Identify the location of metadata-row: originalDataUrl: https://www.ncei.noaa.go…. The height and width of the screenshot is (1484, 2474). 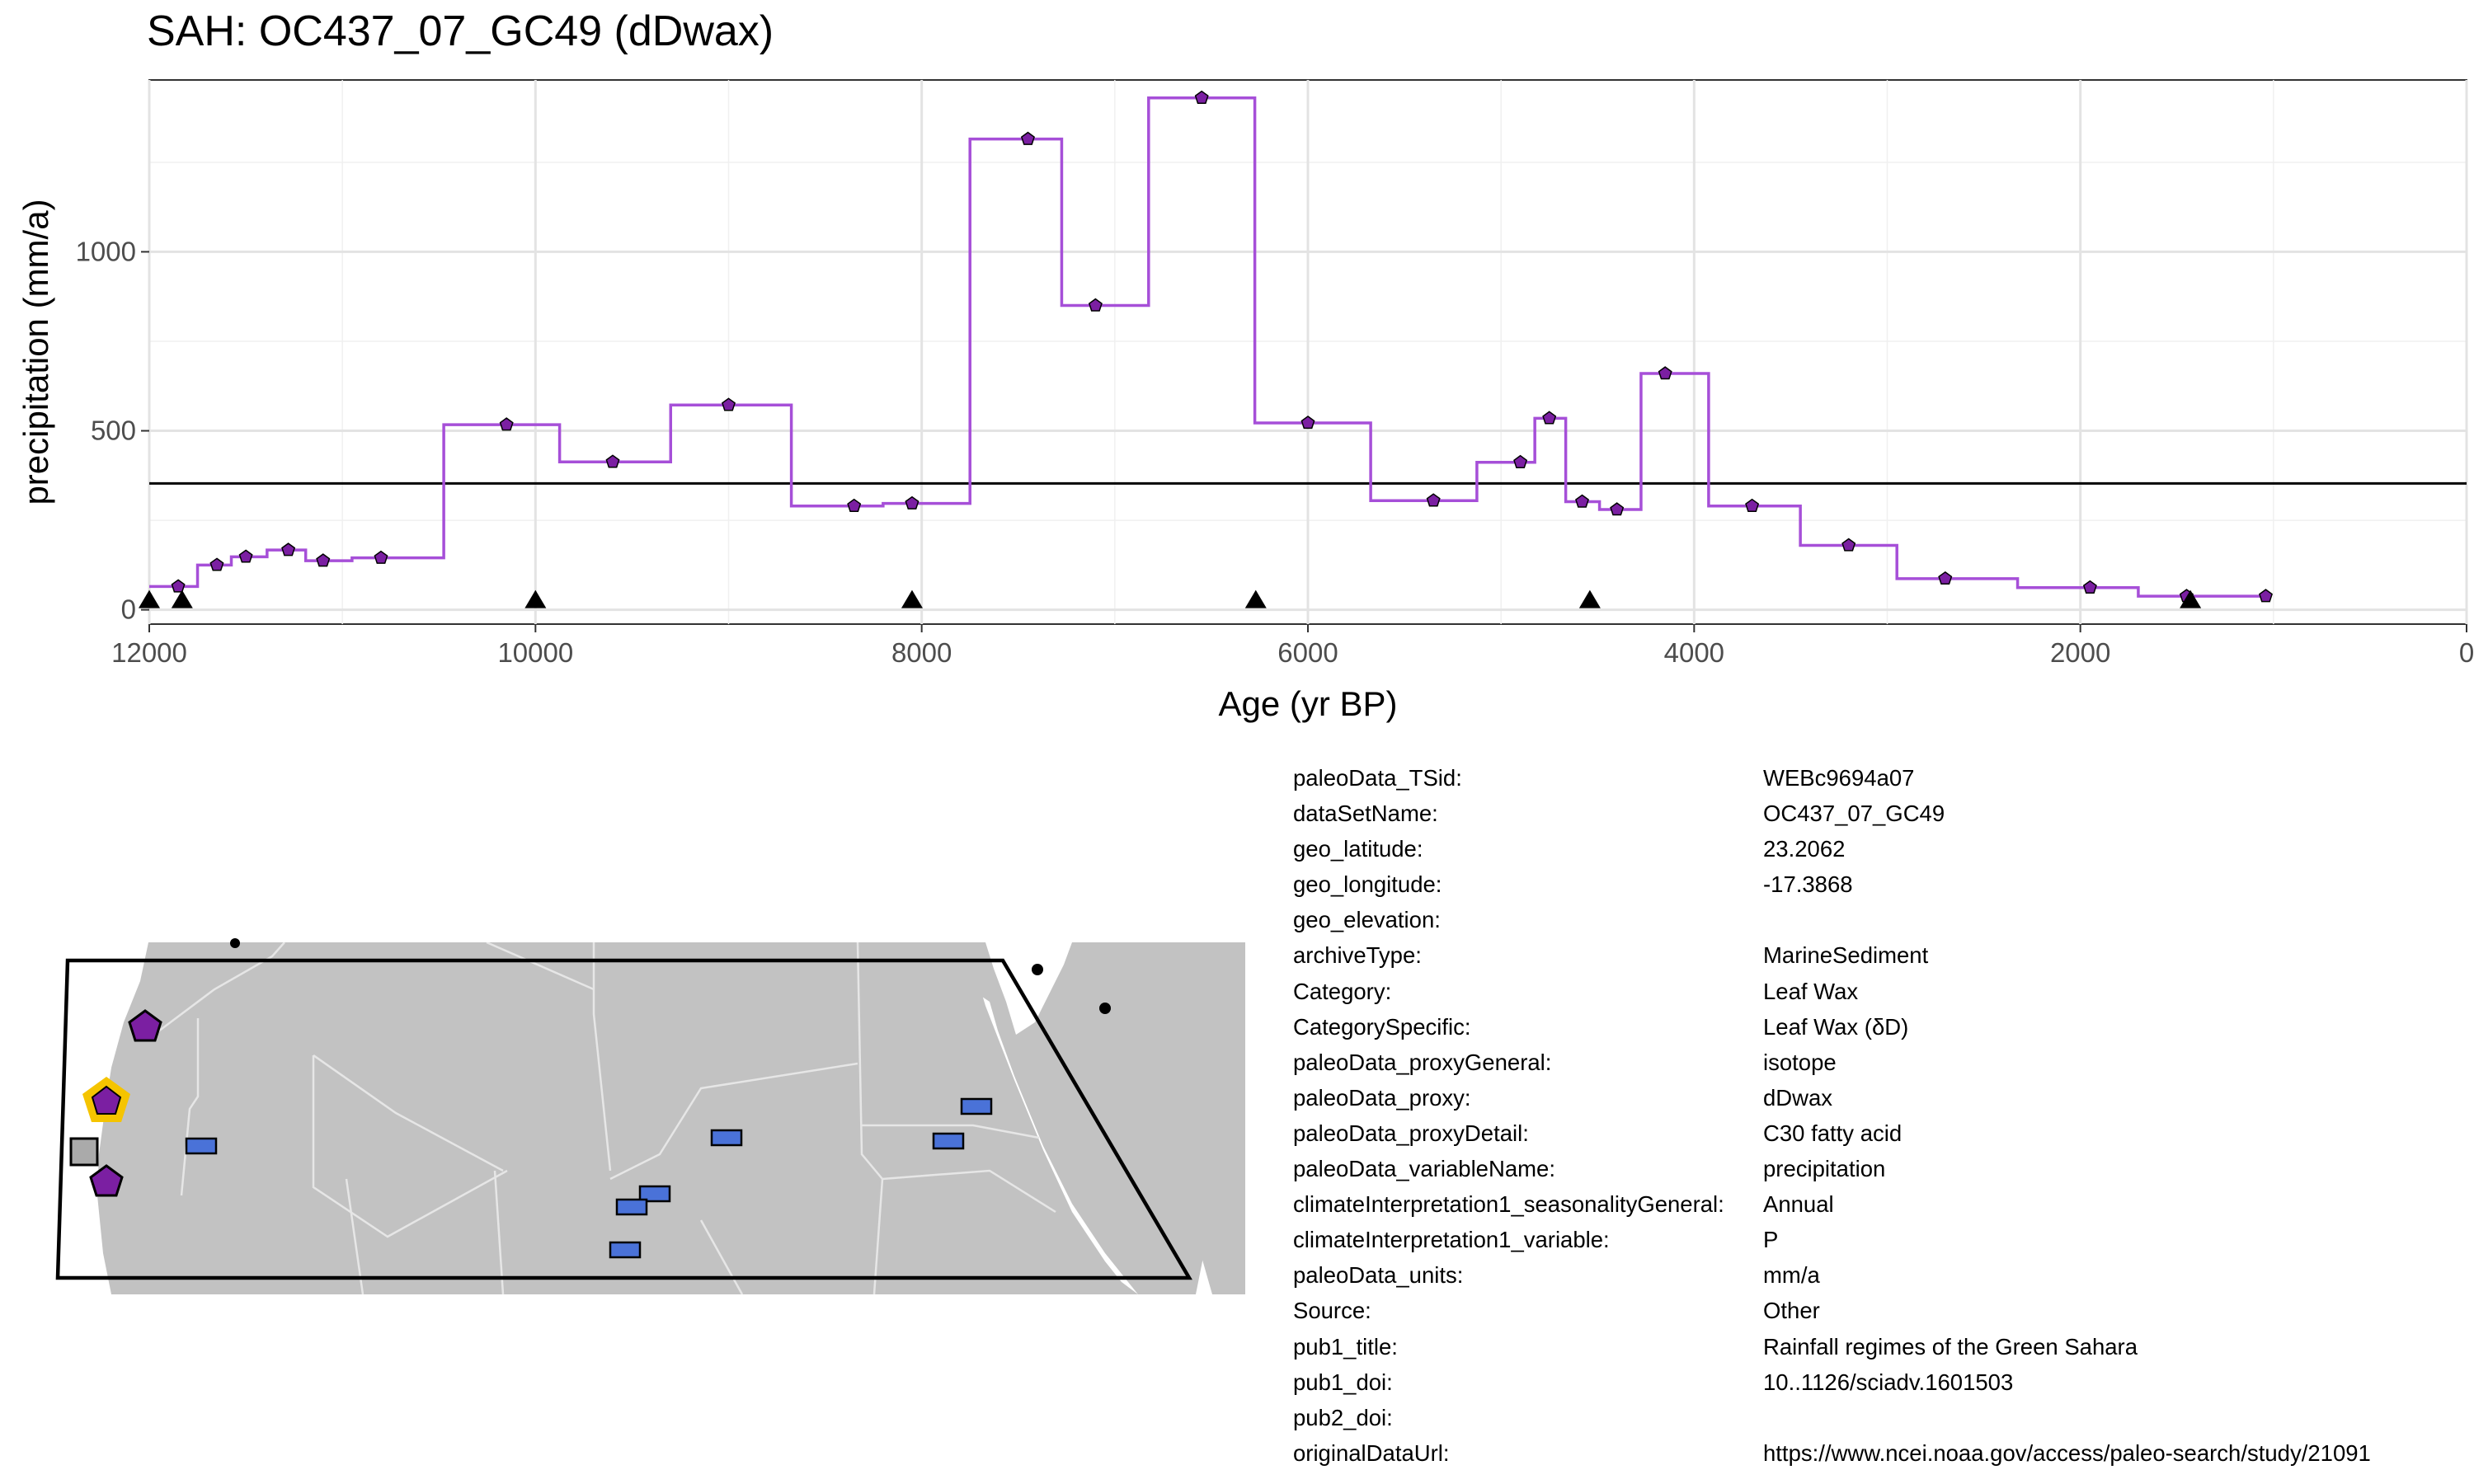
(1832, 1453).